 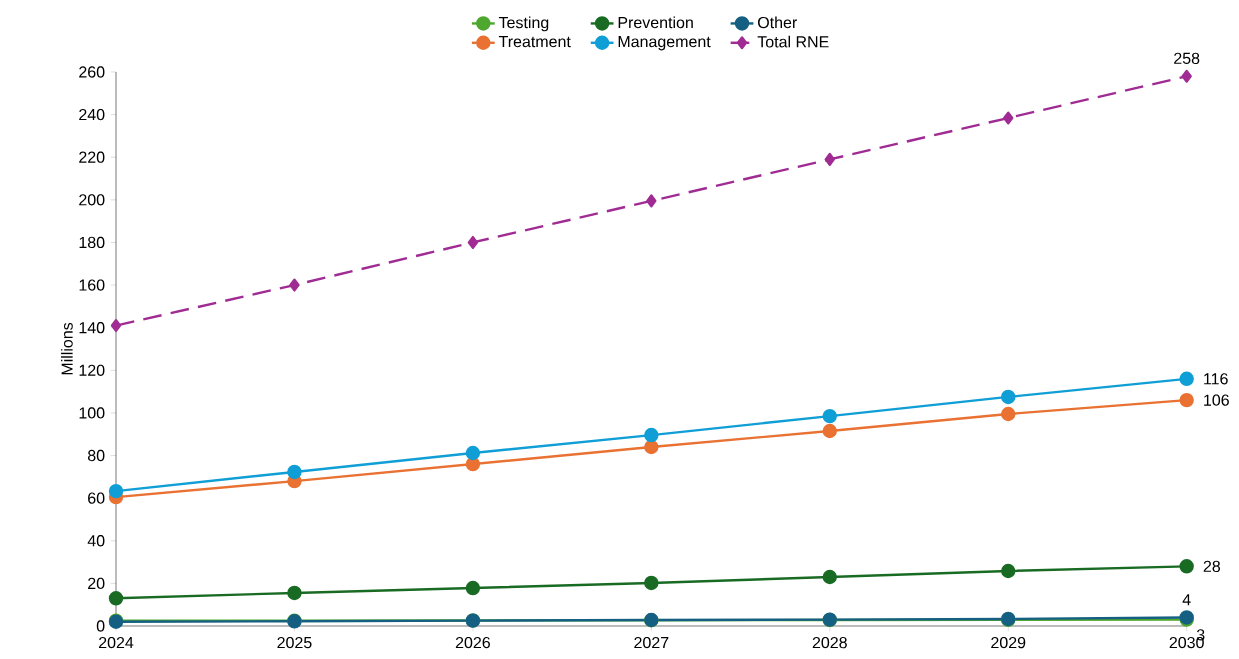 I want to click on x-tick-label: 2024, so click(x=116, y=642).